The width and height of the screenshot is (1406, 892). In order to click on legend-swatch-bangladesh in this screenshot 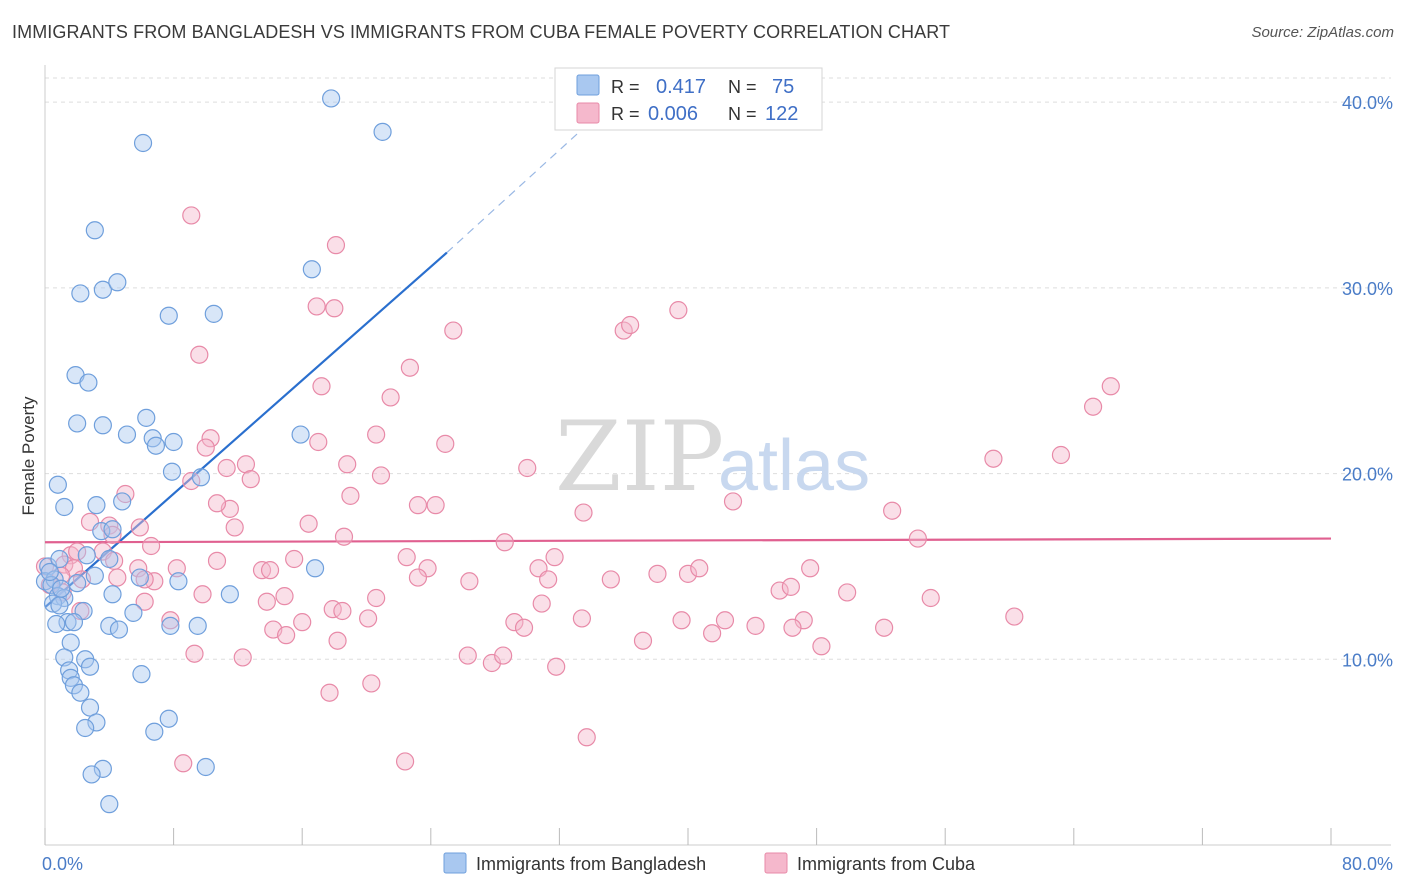, I will do `click(588, 85)`.